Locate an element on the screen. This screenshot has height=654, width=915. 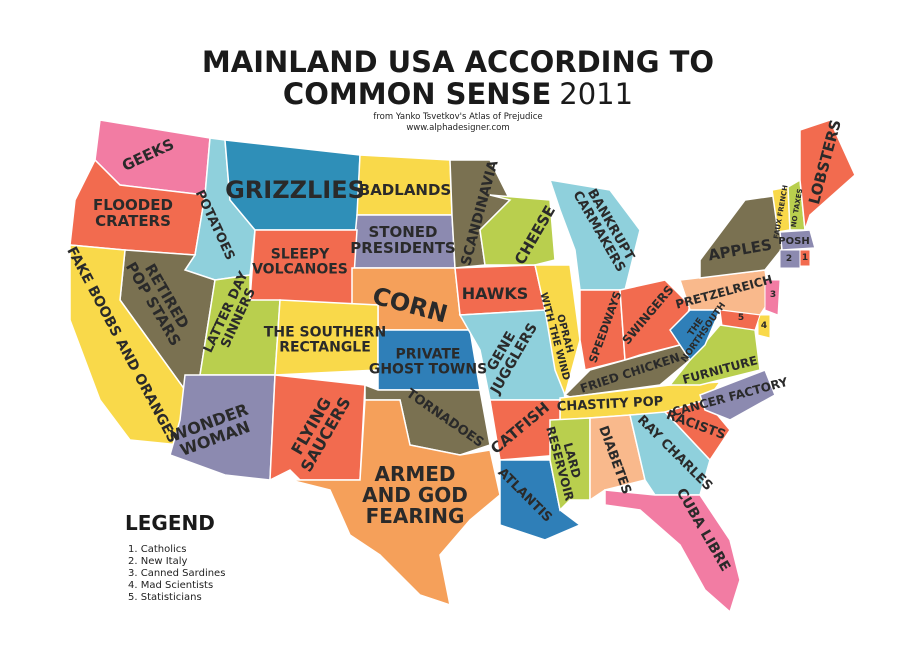
legend-item: 4. Mad Scientists is located at coordinates (170, 585).